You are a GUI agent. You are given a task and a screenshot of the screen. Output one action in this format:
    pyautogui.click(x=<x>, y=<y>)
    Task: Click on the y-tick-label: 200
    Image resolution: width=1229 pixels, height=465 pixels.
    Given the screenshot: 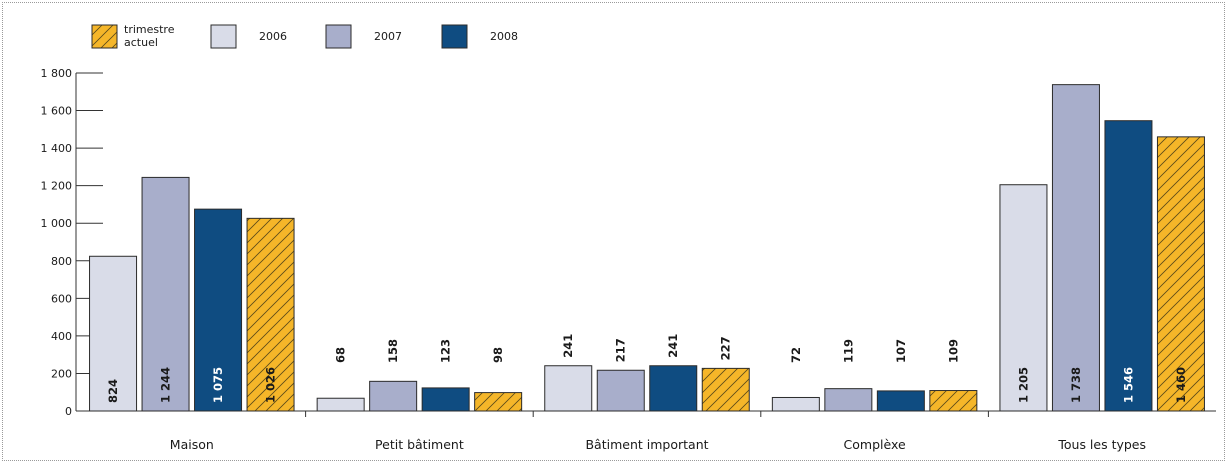 What is the action you would take?
    pyautogui.click(x=61, y=373)
    